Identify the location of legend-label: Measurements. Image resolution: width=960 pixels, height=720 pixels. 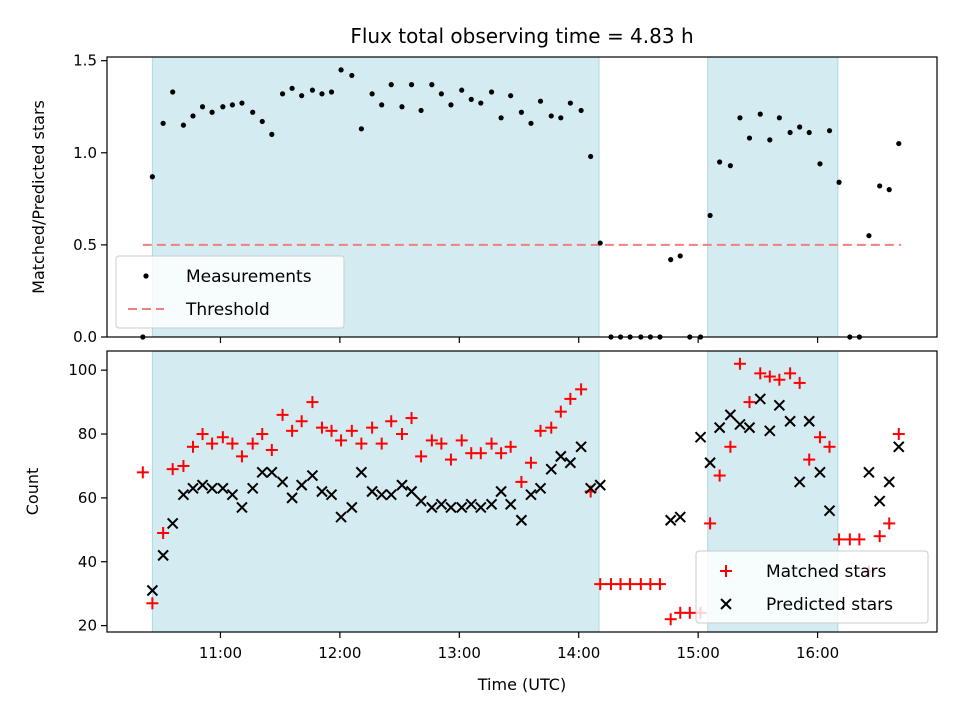
(249, 277).